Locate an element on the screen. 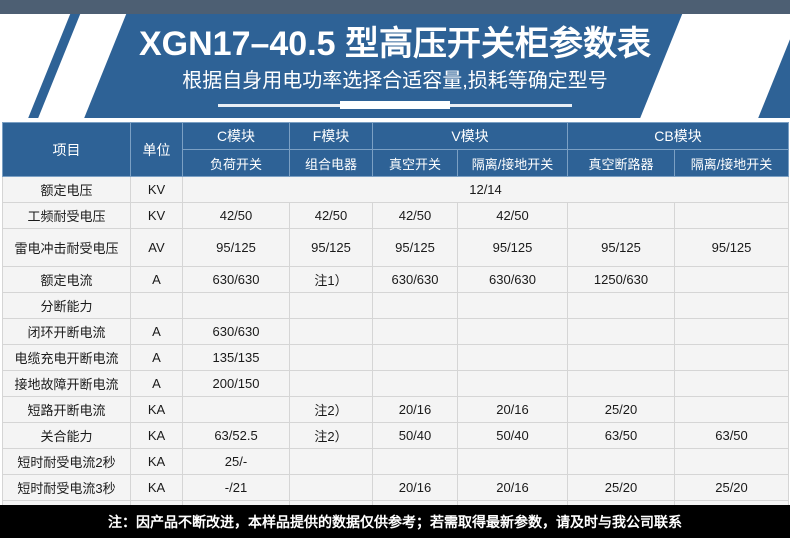 The height and width of the screenshot is (538, 790). row-label: 分断能力 is located at coordinates (66, 305).